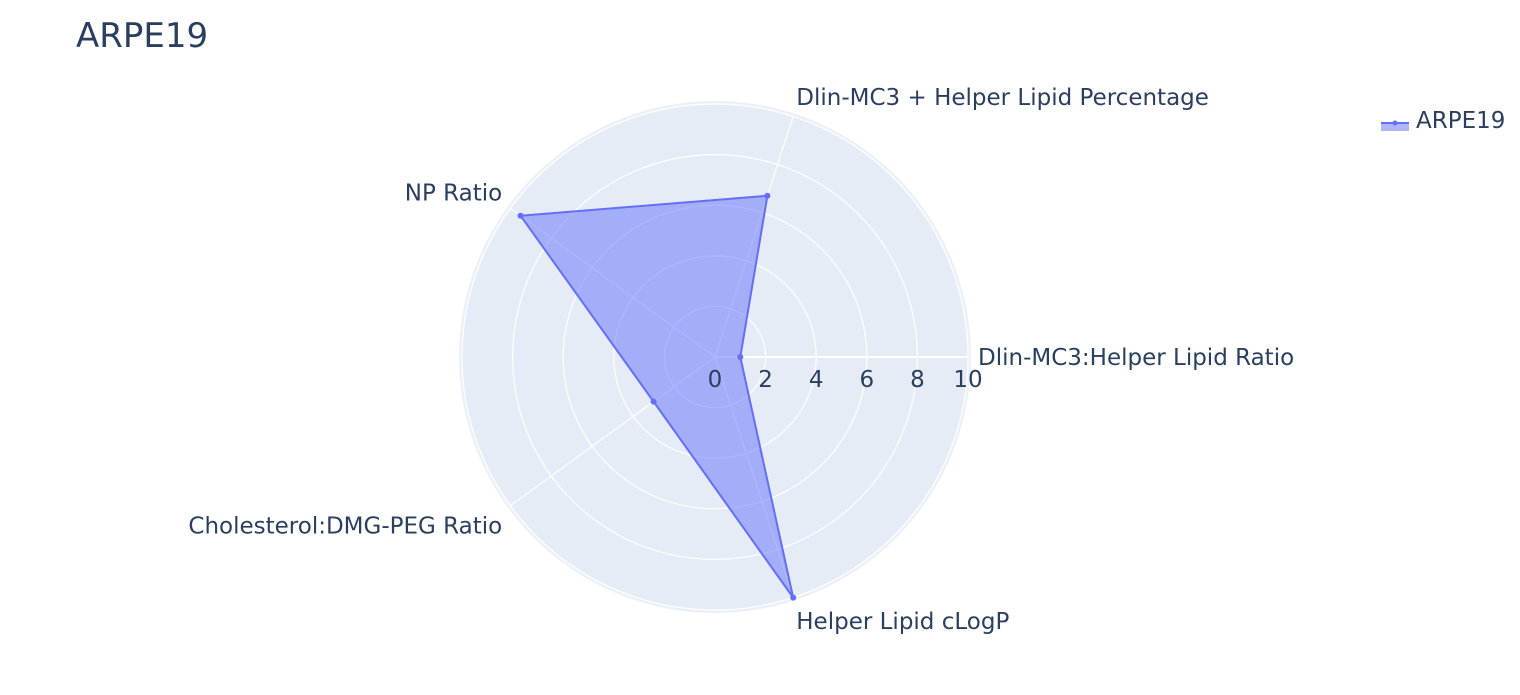 This screenshot has width=1520, height=695. What do you see at coordinates (765, 380) in the screenshot?
I see `radial-tick-label: 2` at bounding box center [765, 380].